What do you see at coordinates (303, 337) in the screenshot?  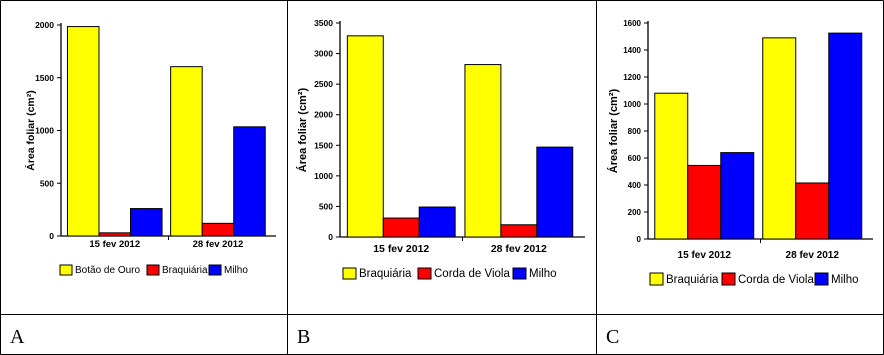 I see `panel-label-b: B` at bounding box center [303, 337].